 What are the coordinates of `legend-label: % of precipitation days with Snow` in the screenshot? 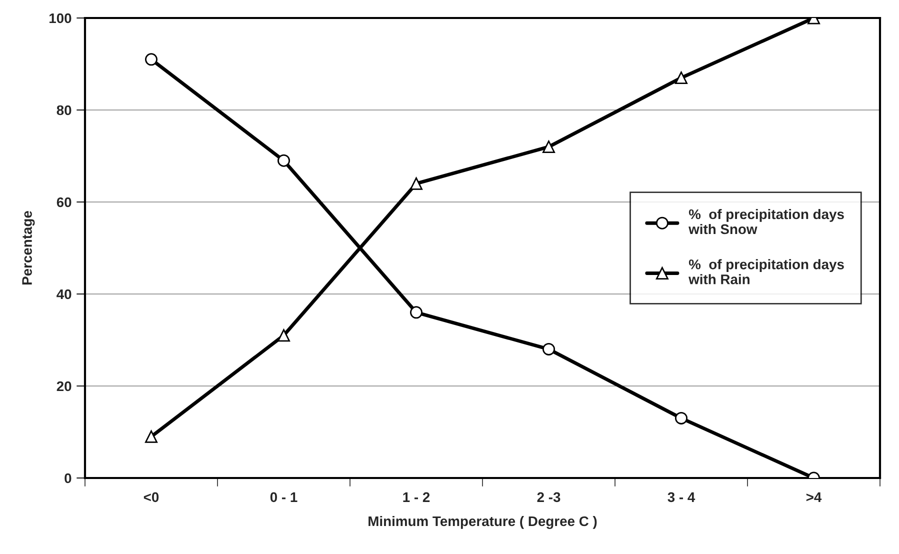 It's located at (766, 221).